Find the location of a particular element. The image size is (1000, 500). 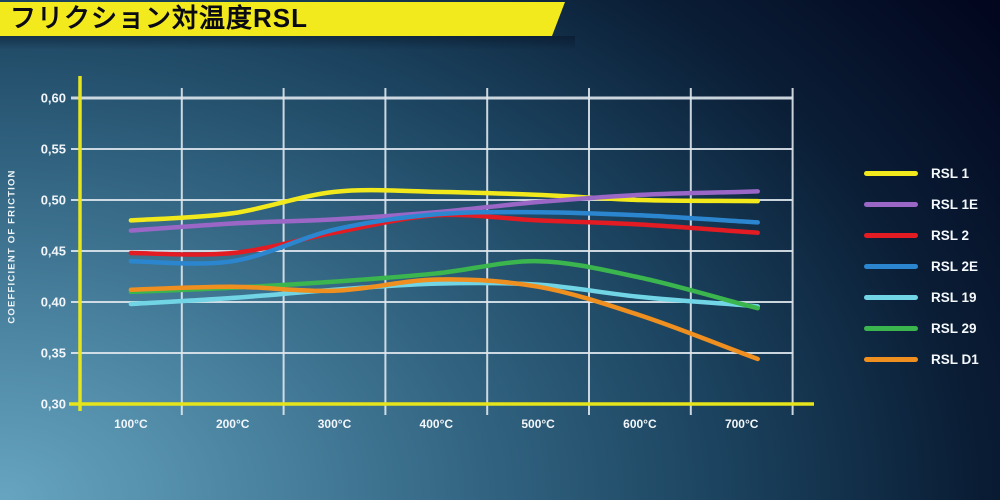

legend-item-rsl-29: RSL 29 is located at coordinates (921, 328).